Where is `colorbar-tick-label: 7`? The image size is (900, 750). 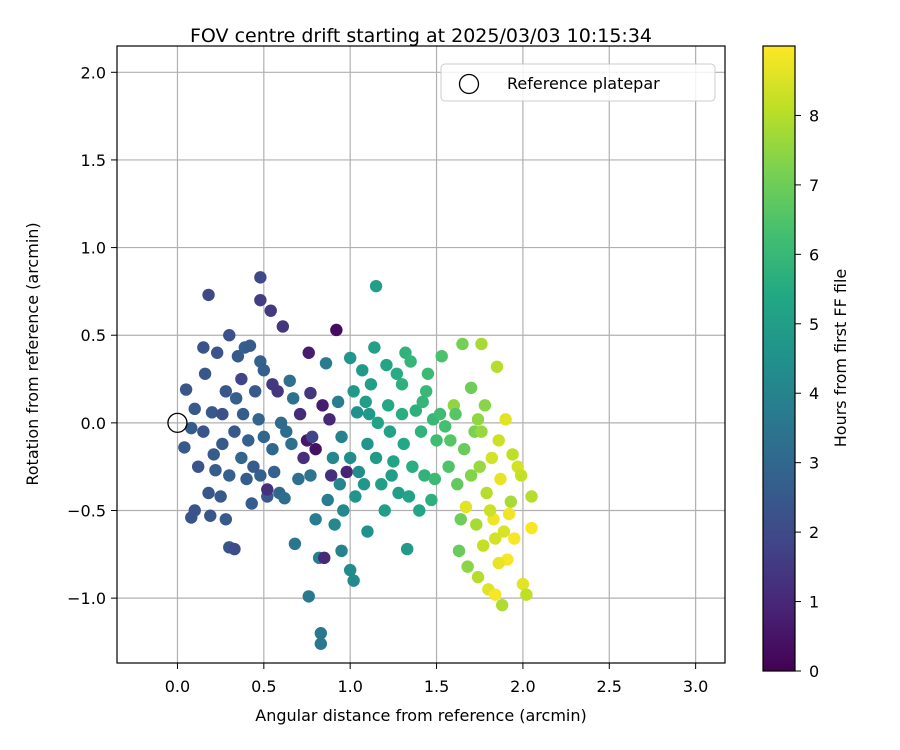 colorbar-tick-label: 7 is located at coordinates (814, 185).